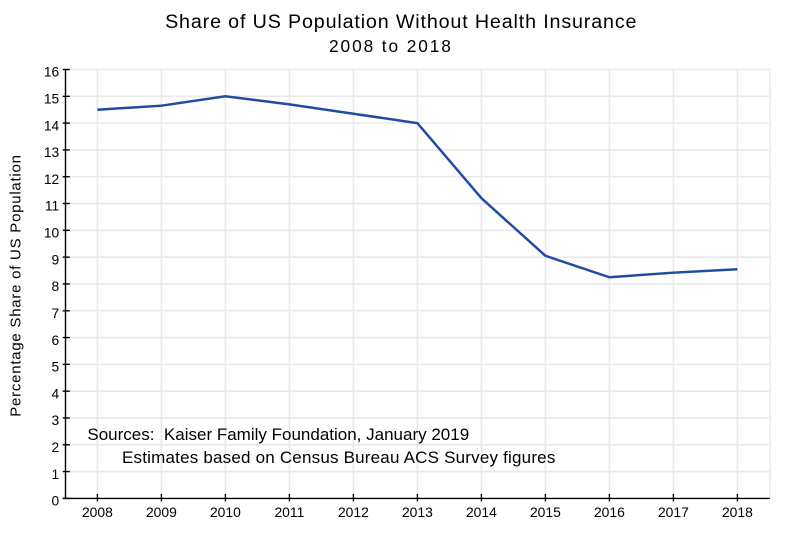 This screenshot has width=800, height=550. Describe the element at coordinates (56, 367) in the screenshot. I see `svg-text: 5` at that location.